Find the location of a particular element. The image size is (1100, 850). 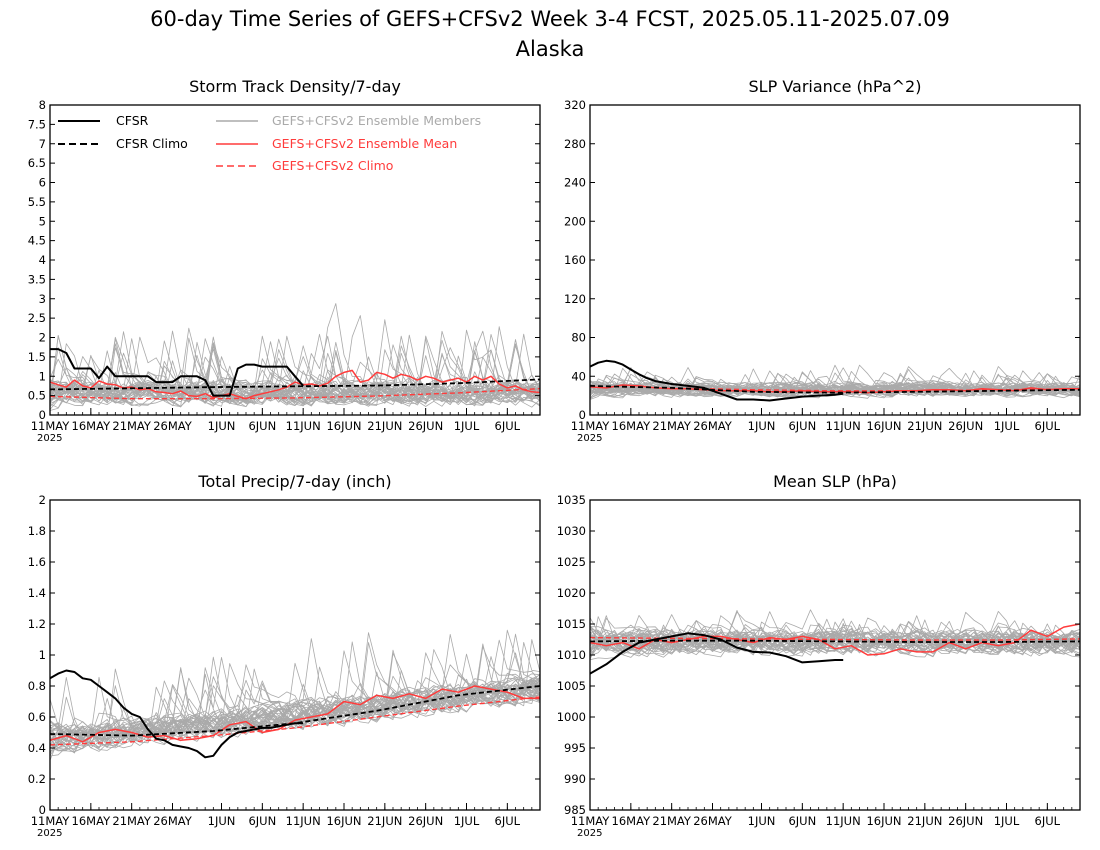

y-tick-label: 4 is located at coordinates (42, 260).